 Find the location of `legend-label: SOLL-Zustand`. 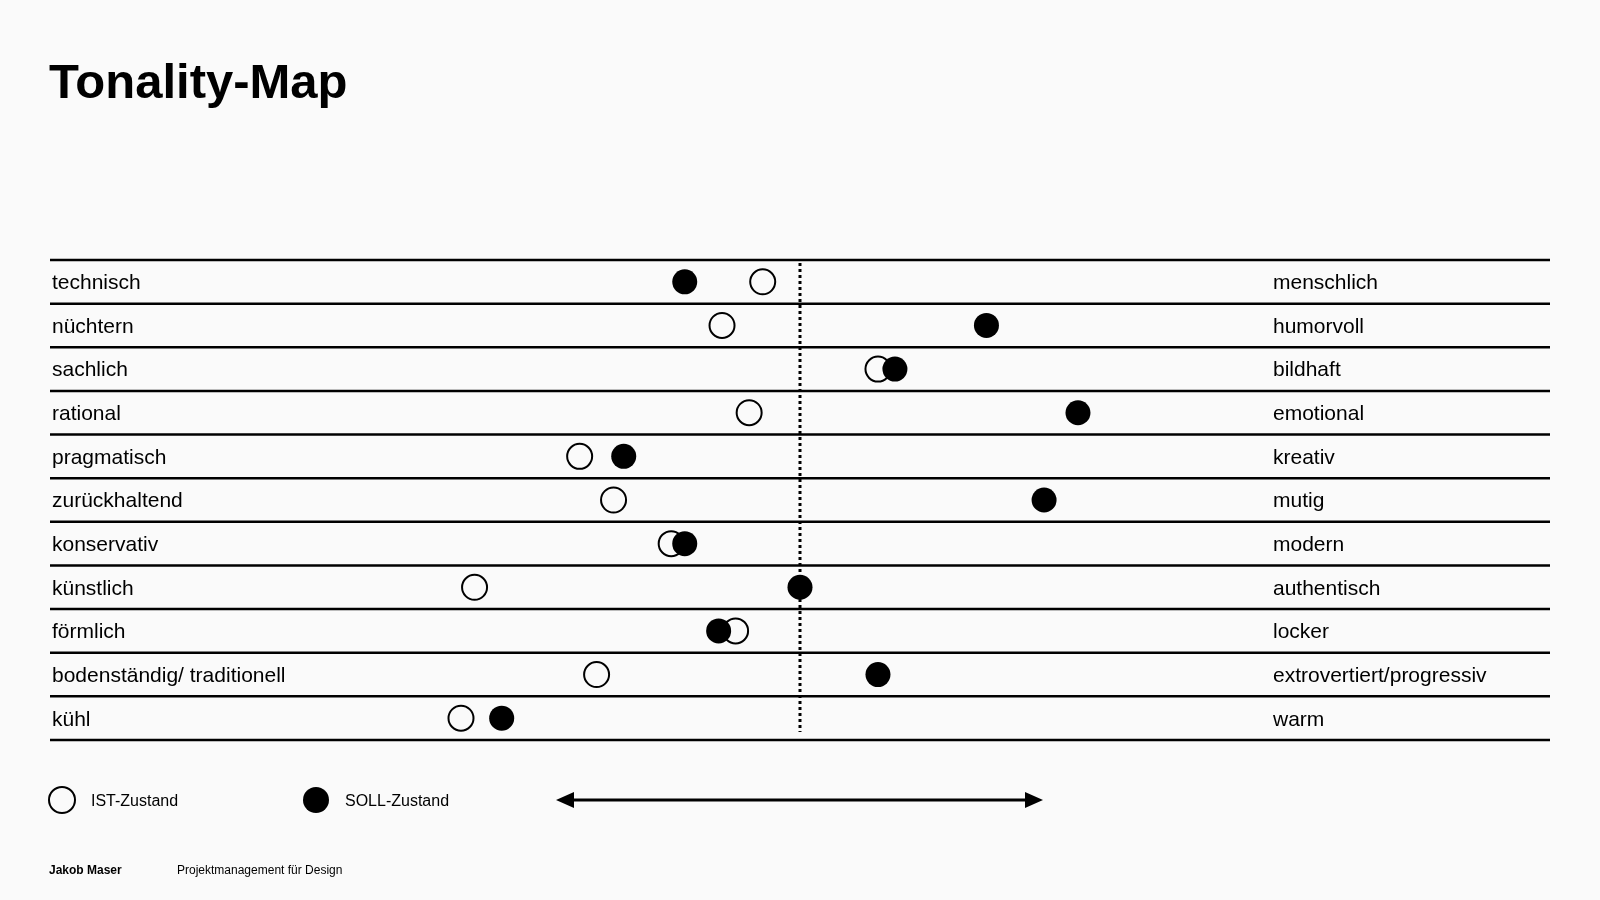

legend-label: SOLL-Zustand is located at coordinates (397, 800).